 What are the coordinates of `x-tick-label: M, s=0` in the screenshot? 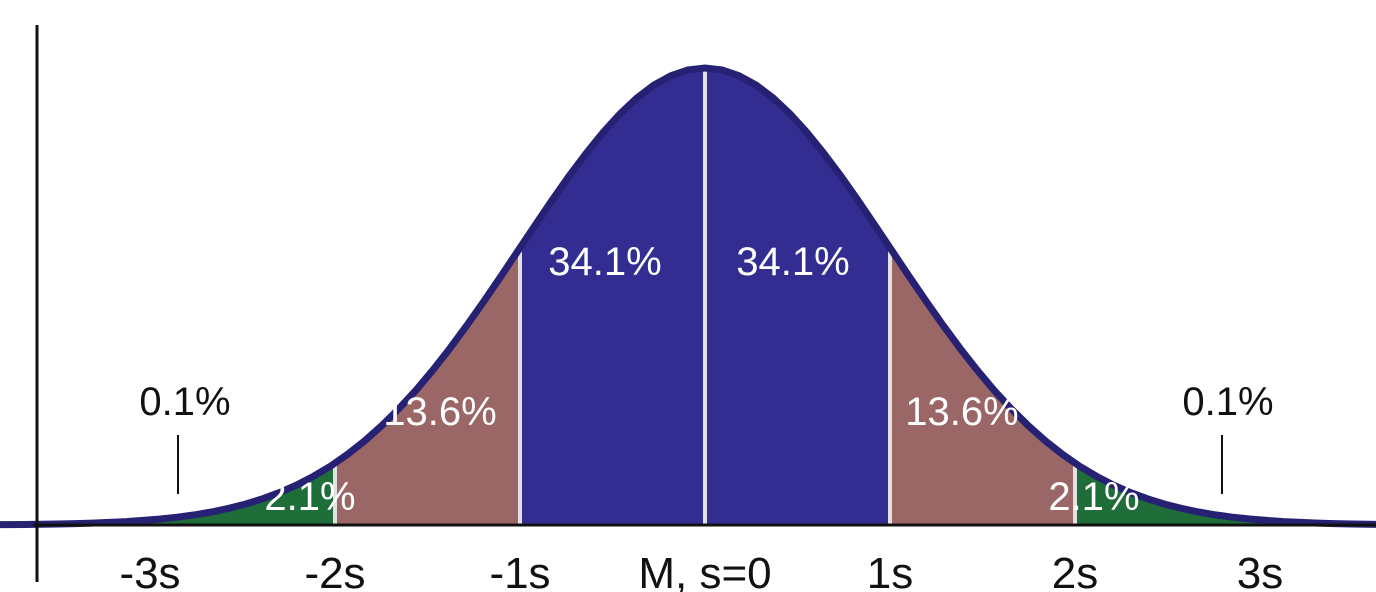 It's located at (704, 570).